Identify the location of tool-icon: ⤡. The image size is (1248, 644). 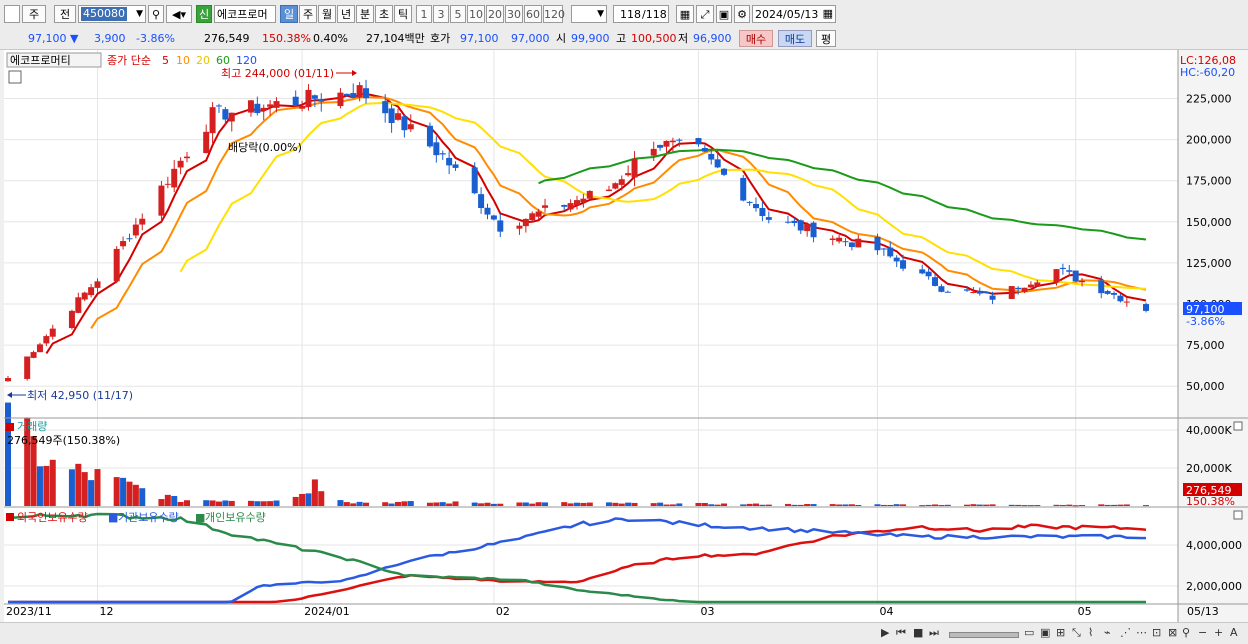
(1076, 632).